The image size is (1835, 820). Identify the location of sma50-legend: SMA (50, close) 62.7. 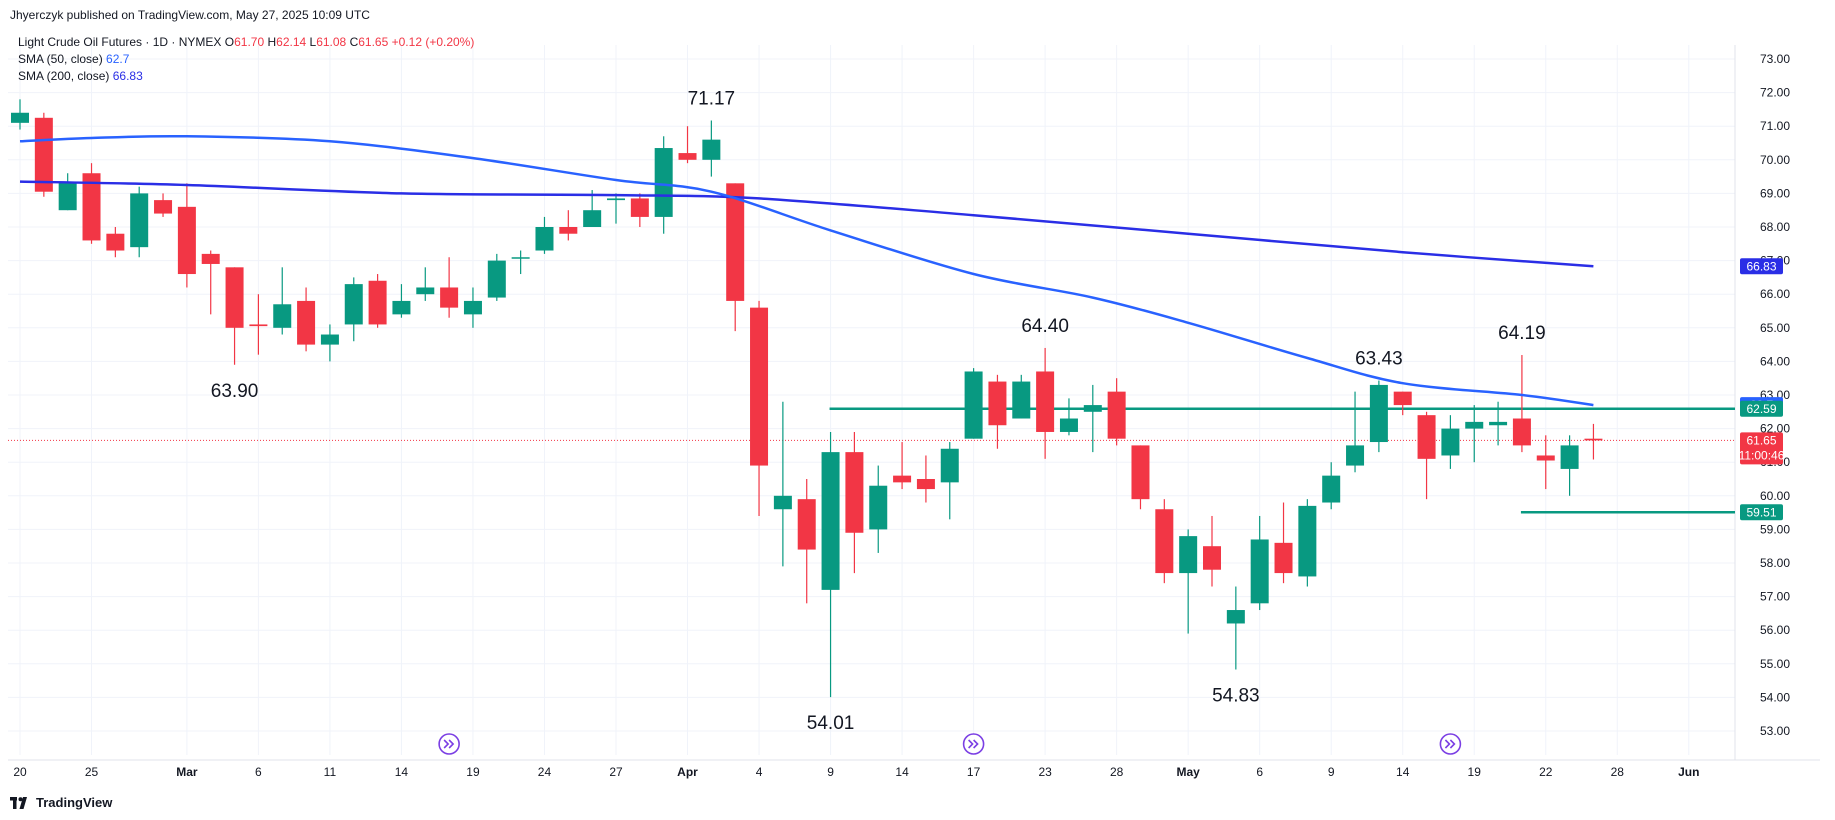
(73, 59).